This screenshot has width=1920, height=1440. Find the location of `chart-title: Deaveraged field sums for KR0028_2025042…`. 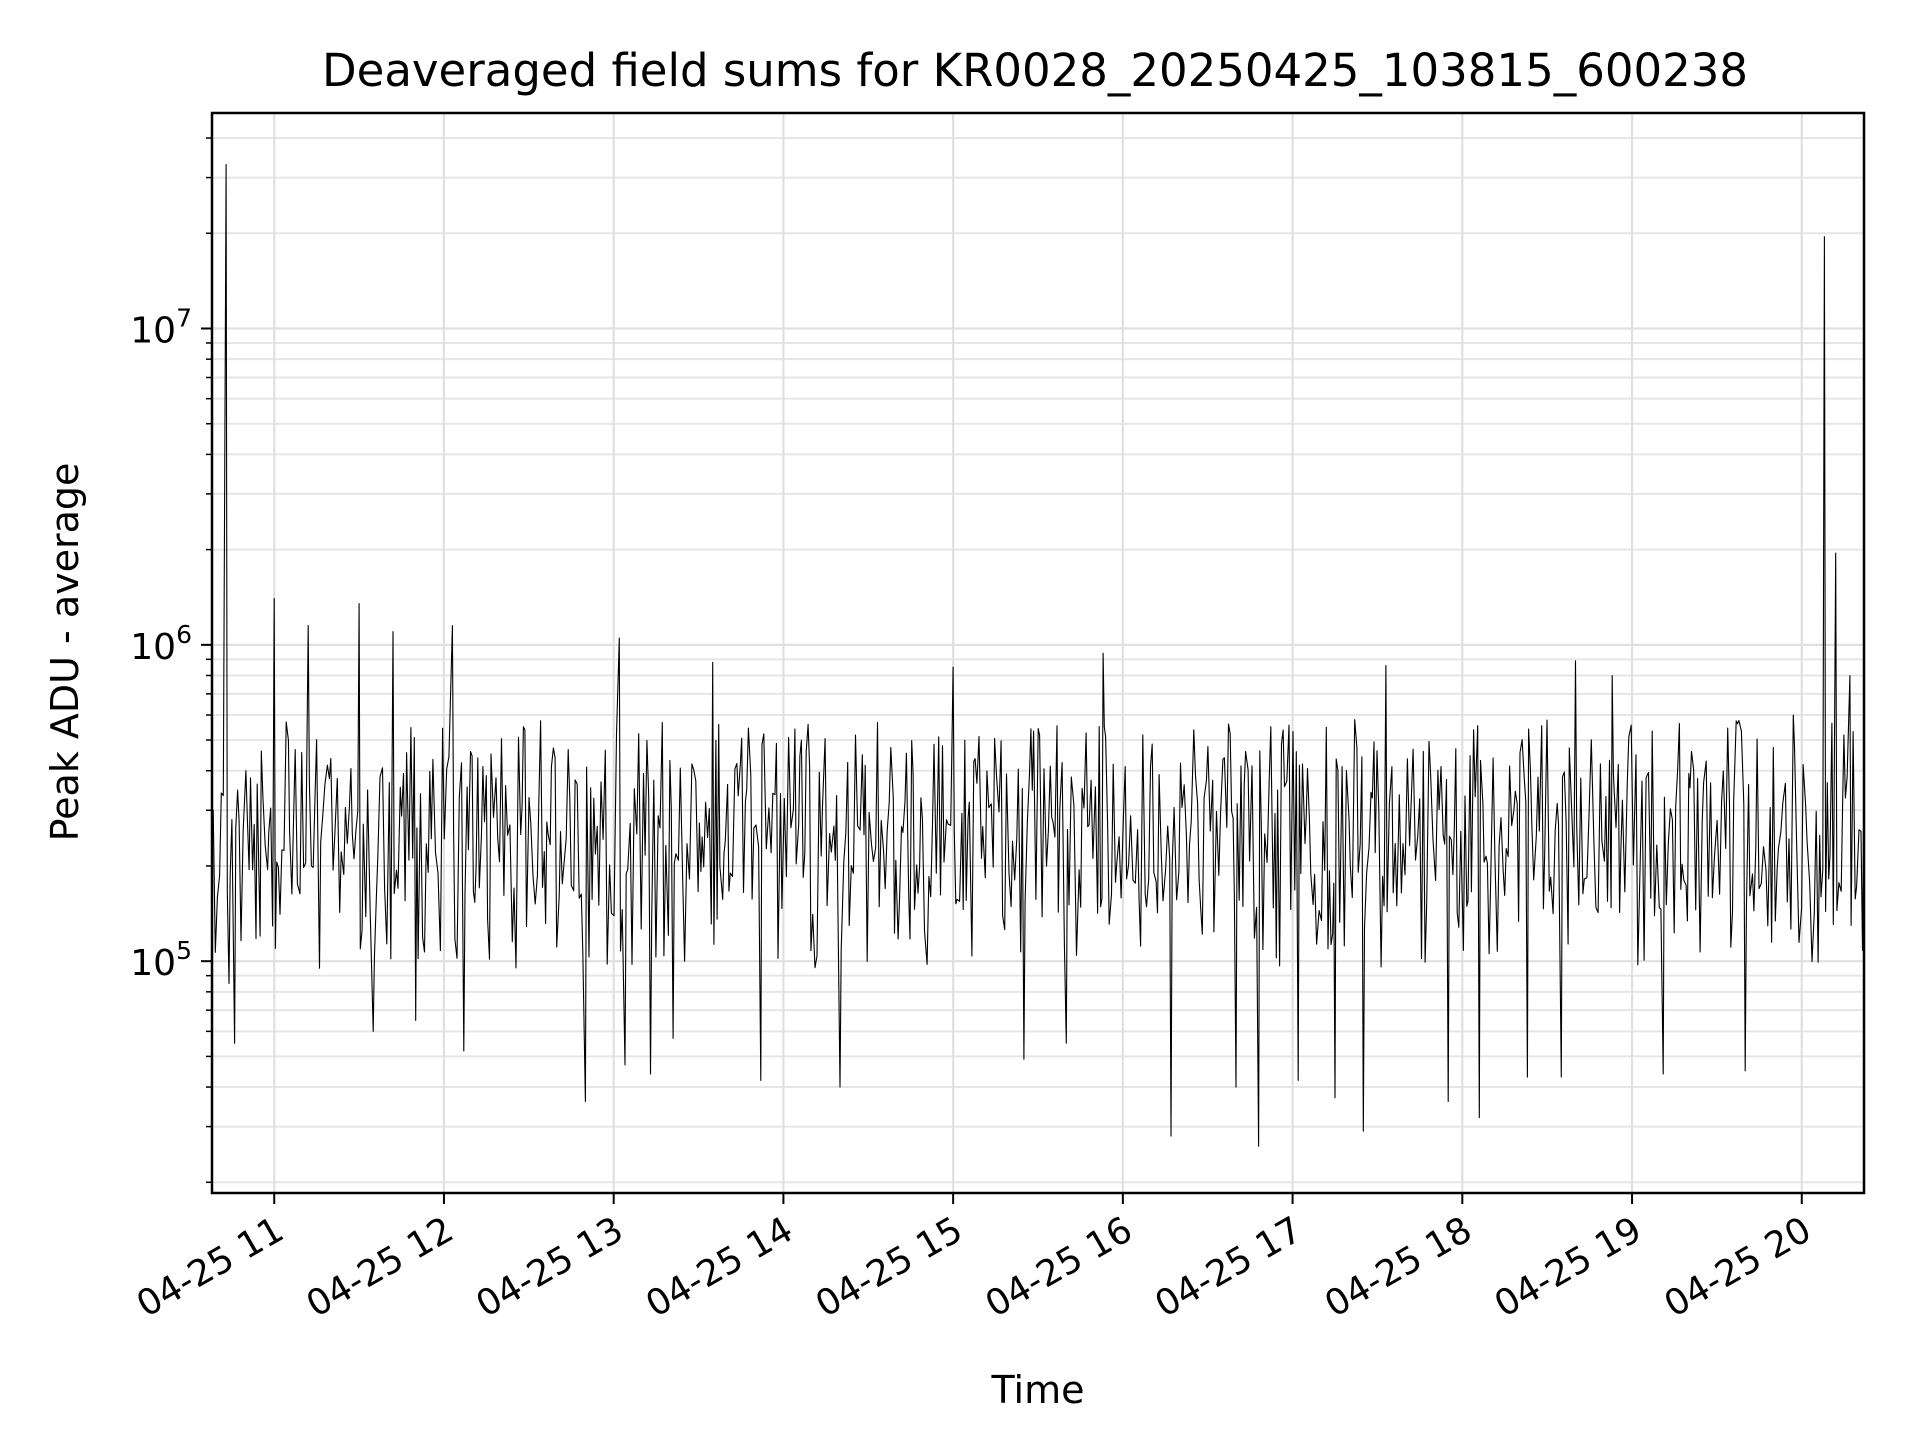

chart-title: Deaveraged field sums for KR0028_2025042… is located at coordinates (1035, 70).